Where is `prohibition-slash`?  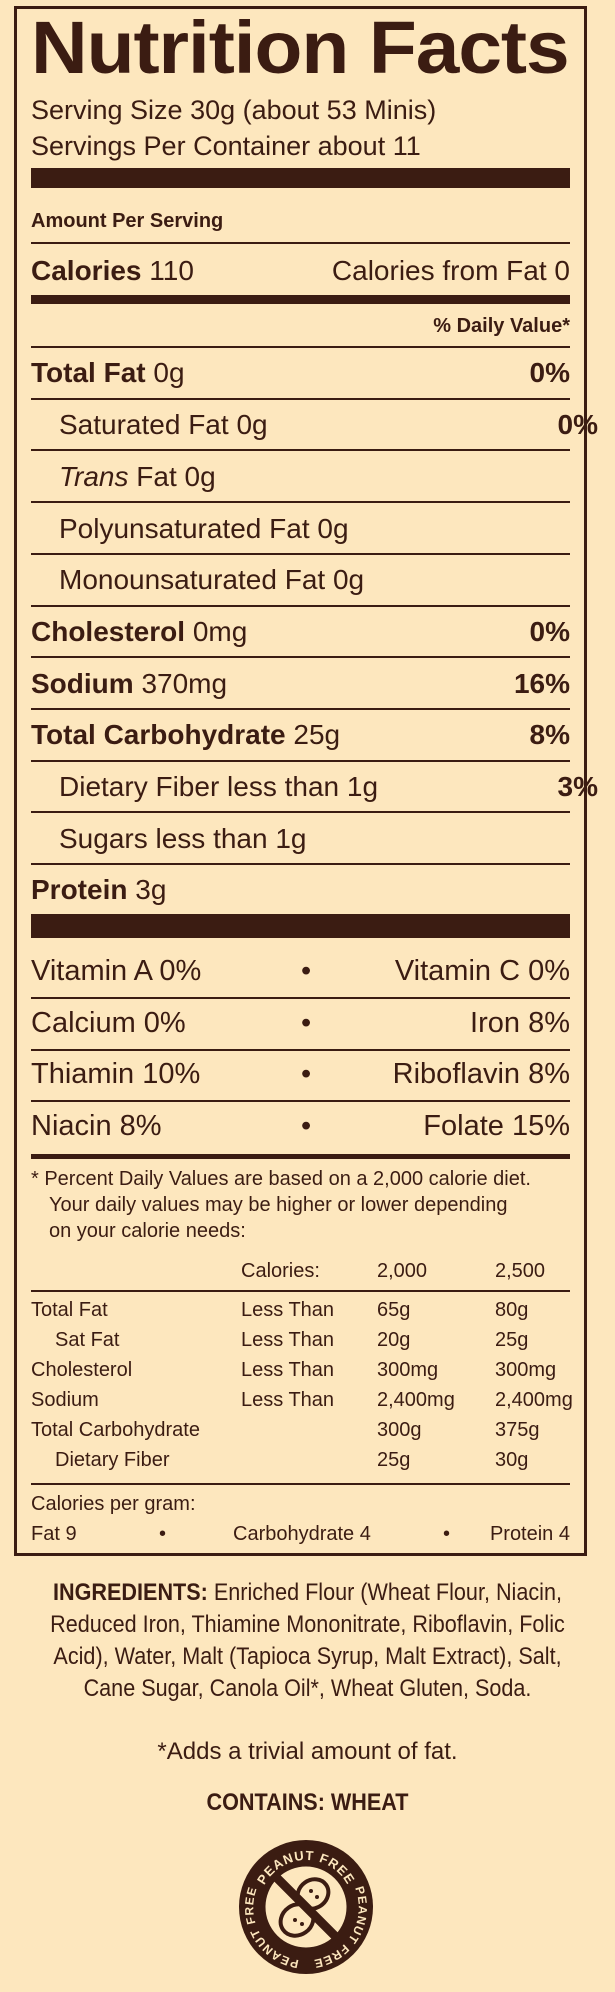
prohibition-slash is located at coordinates (306, 1907).